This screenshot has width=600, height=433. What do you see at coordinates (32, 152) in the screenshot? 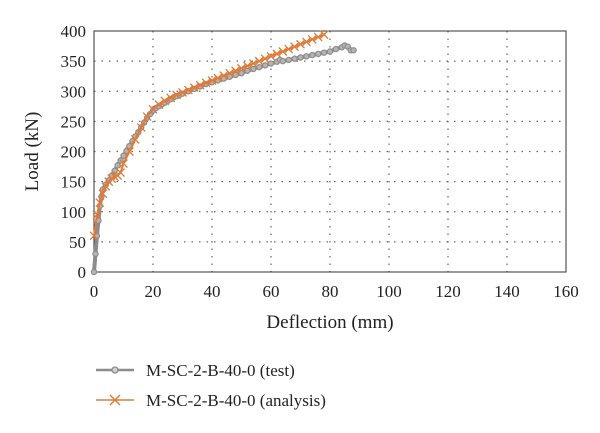
I see `y-axis-title: Load (kN)` at bounding box center [32, 152].